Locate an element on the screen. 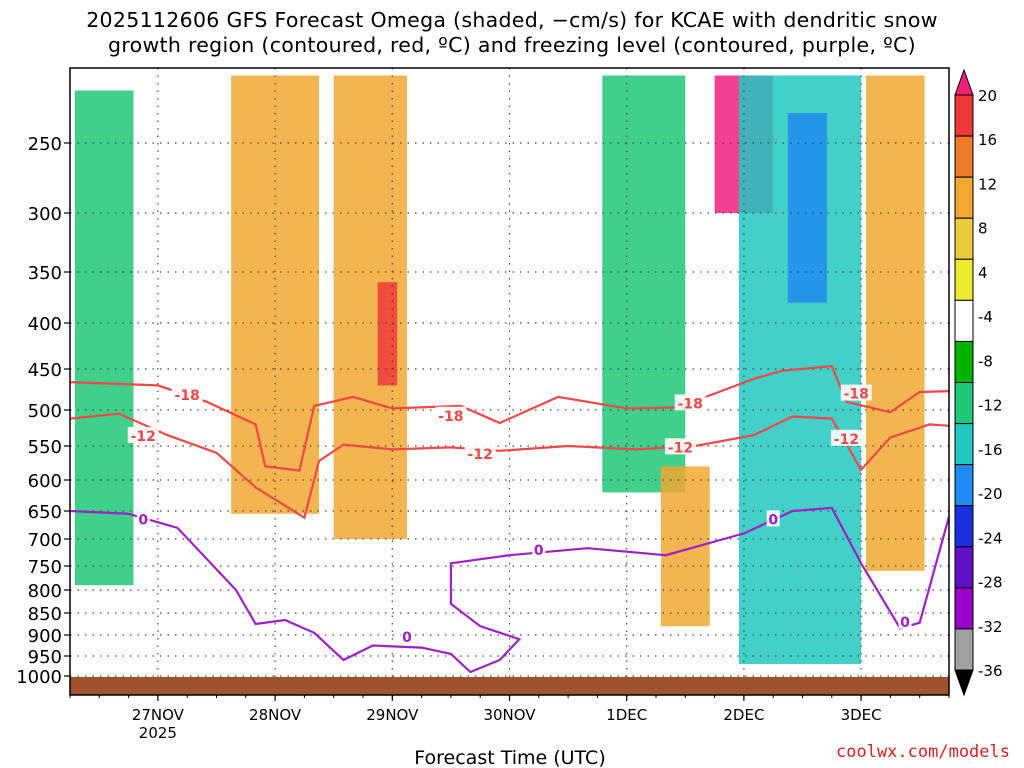  colorbar-max-arrow is located at coordinates (964, 82).